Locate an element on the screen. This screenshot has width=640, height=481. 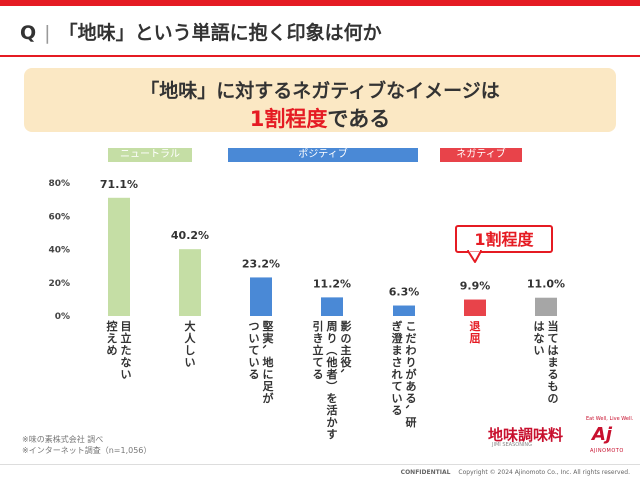
y-tick-label: 0% is located at coordinates (62, 317).